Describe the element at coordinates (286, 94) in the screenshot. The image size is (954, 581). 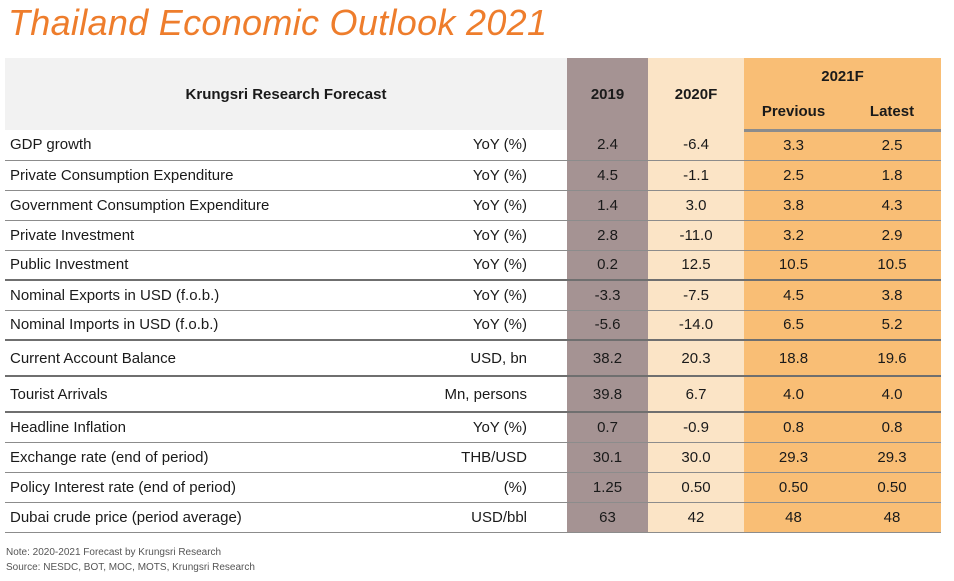
I see `forecast-header: Krungsri Research Forecast` at that location.